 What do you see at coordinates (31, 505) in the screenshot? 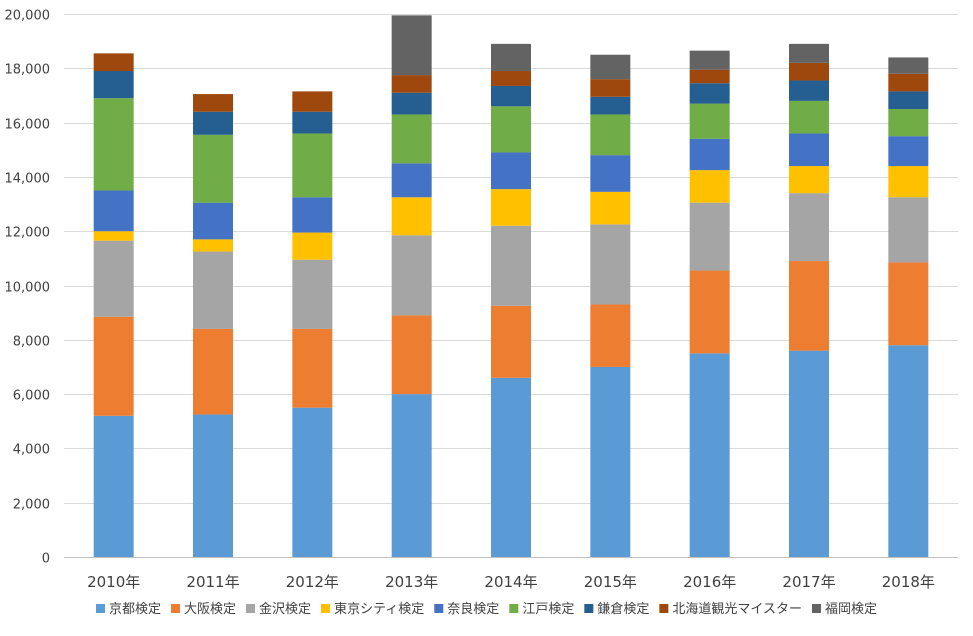
I see `y-tick-label: 2,000` at bounding box center [31, 505].